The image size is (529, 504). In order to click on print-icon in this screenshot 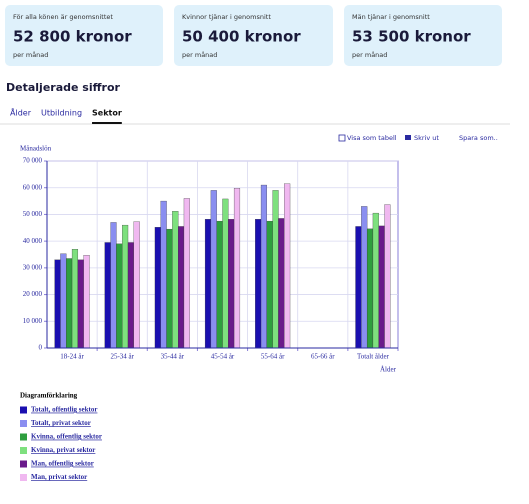, I will do `click(408, 137)`.